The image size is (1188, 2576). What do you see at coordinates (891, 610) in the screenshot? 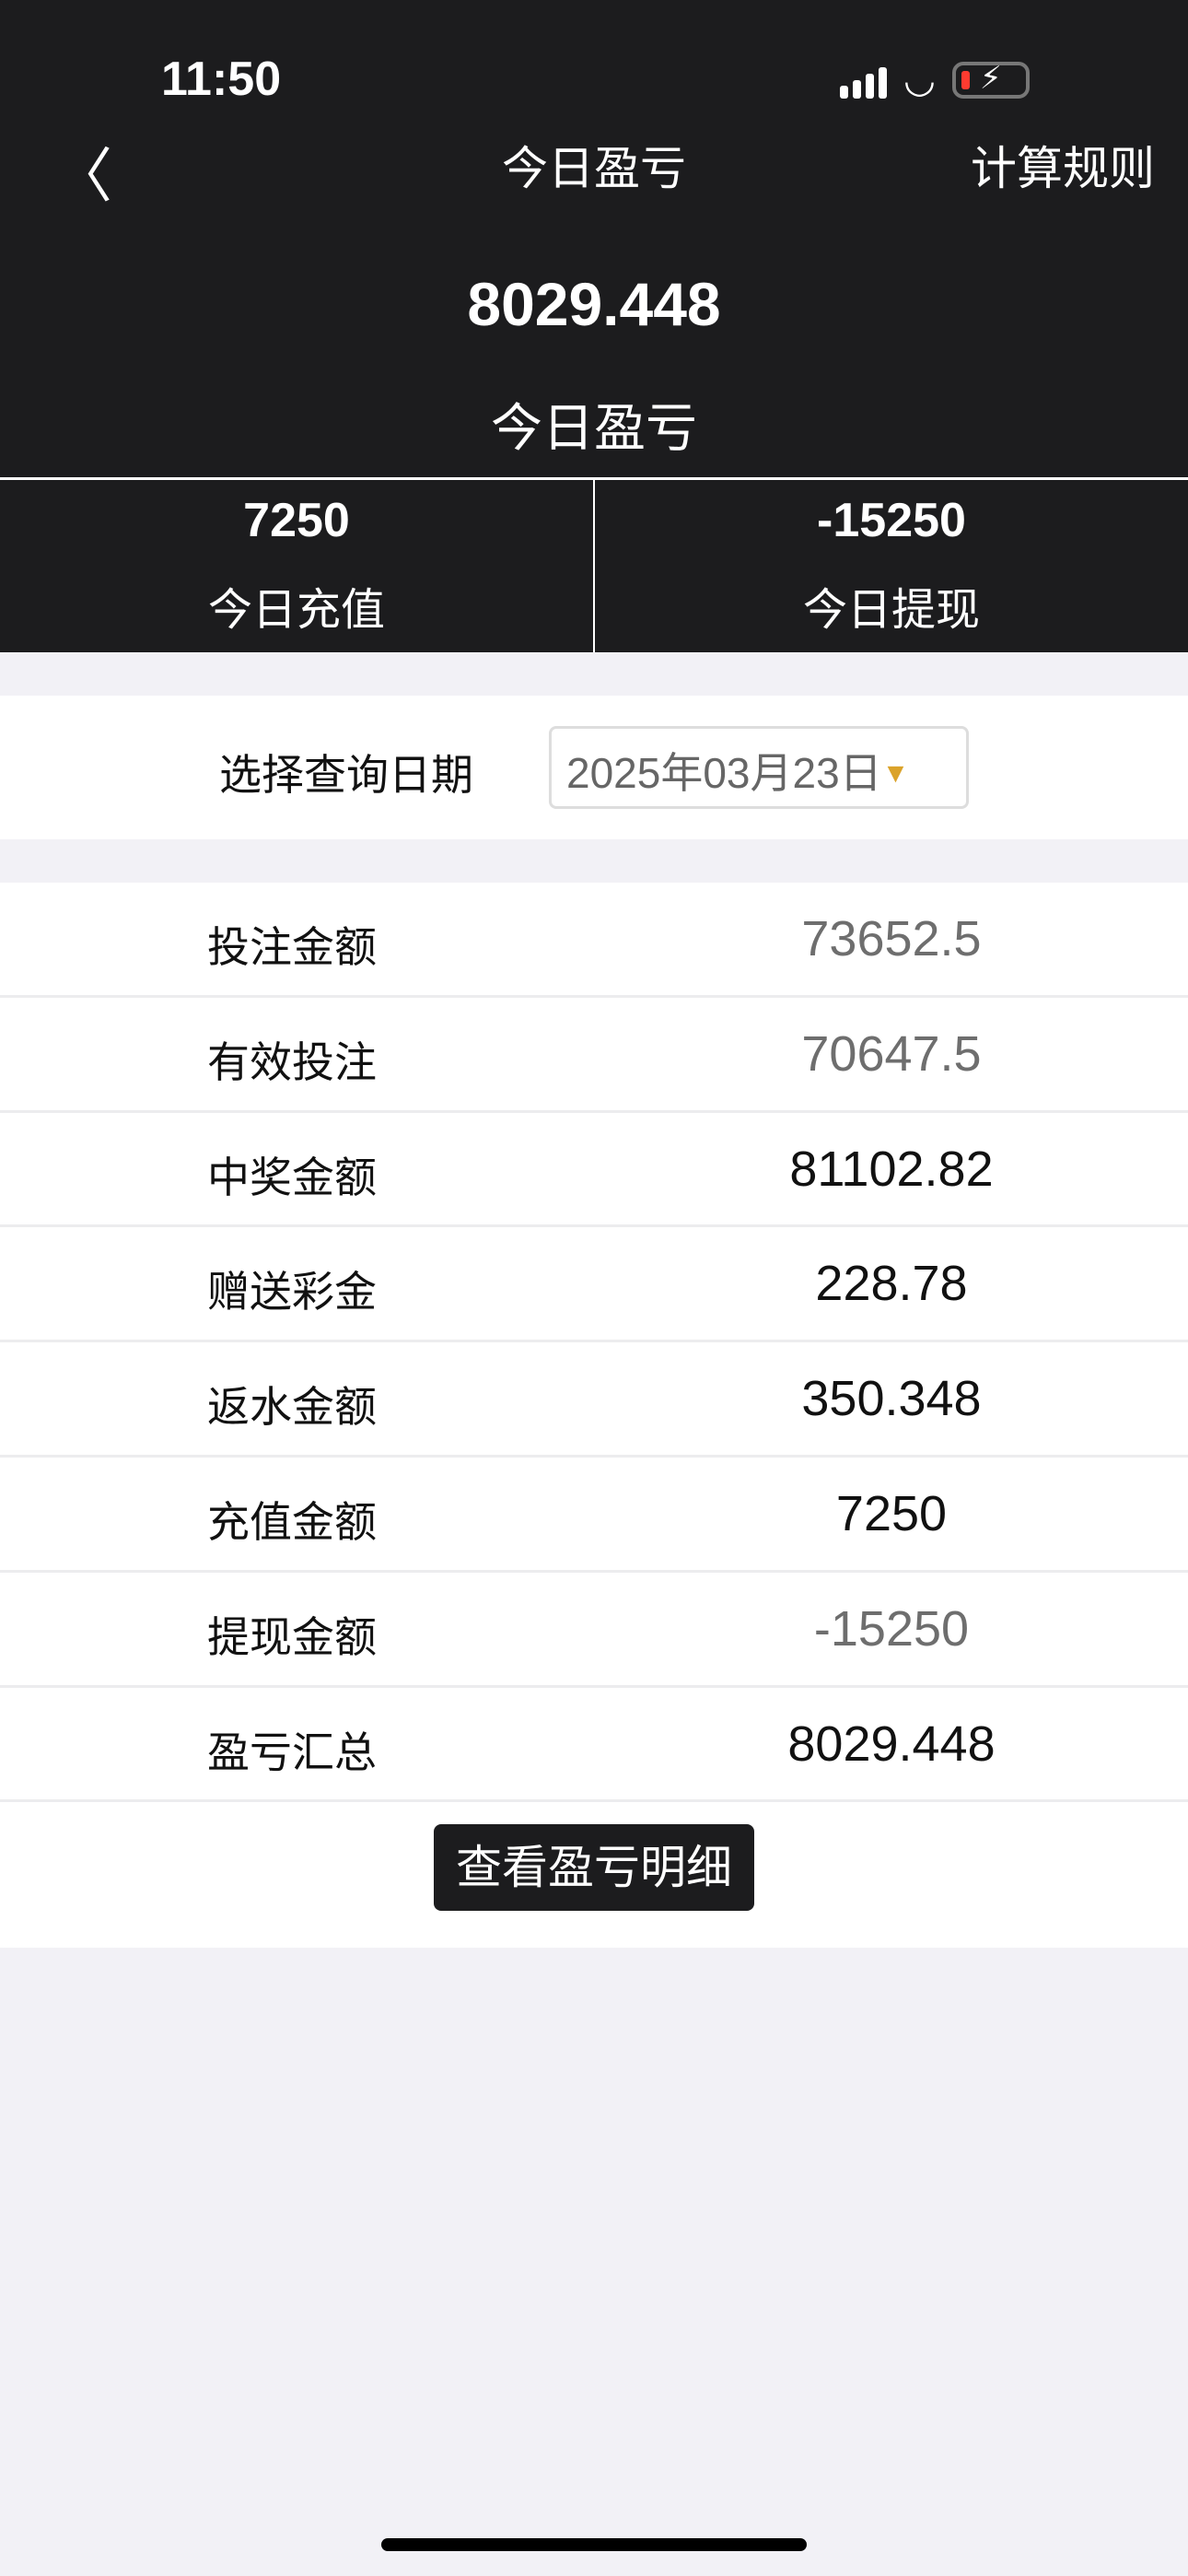
I see `today-withdraw-label: 今日提现` at bounding box center [891, 610].